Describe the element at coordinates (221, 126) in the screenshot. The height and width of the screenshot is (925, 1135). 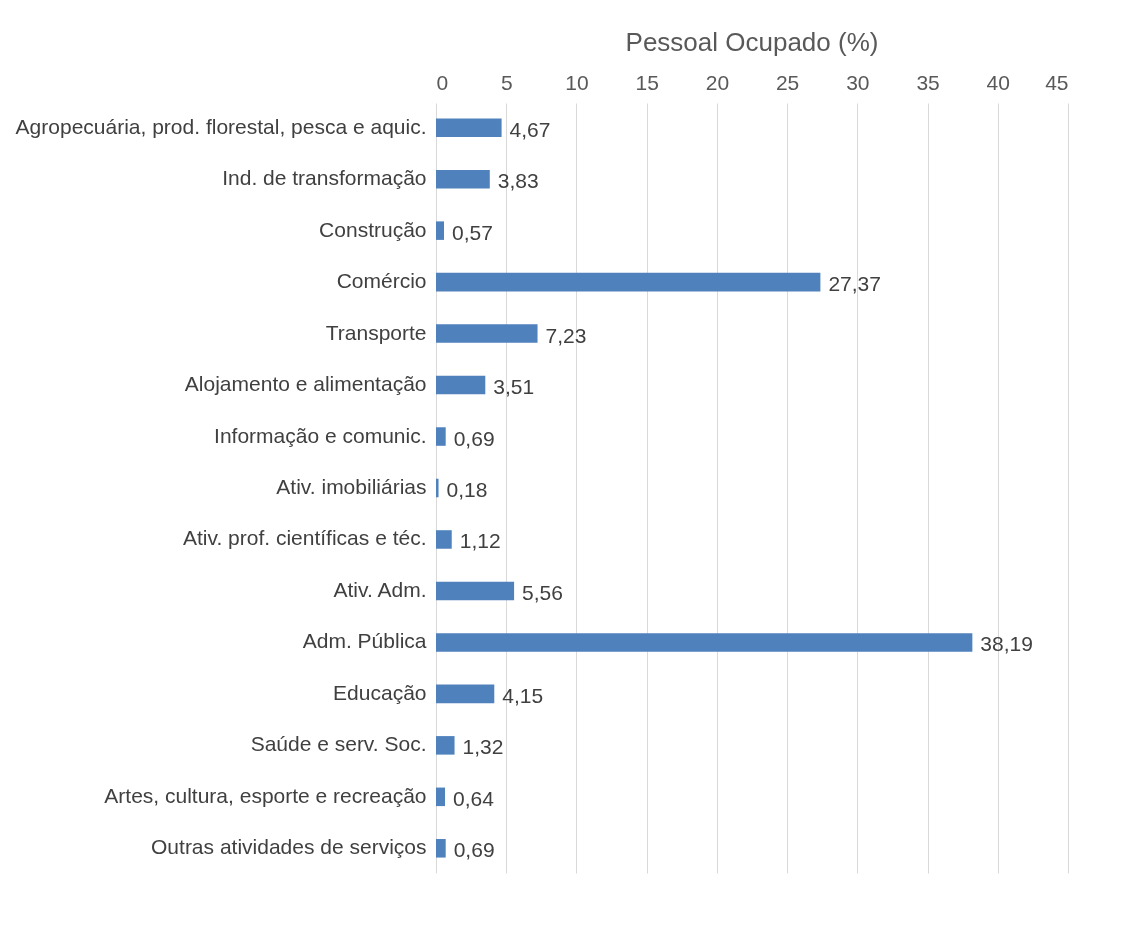
I see `y-tick-label: Agropecuária, prod. florestal, pesca e aquic.` at that location.